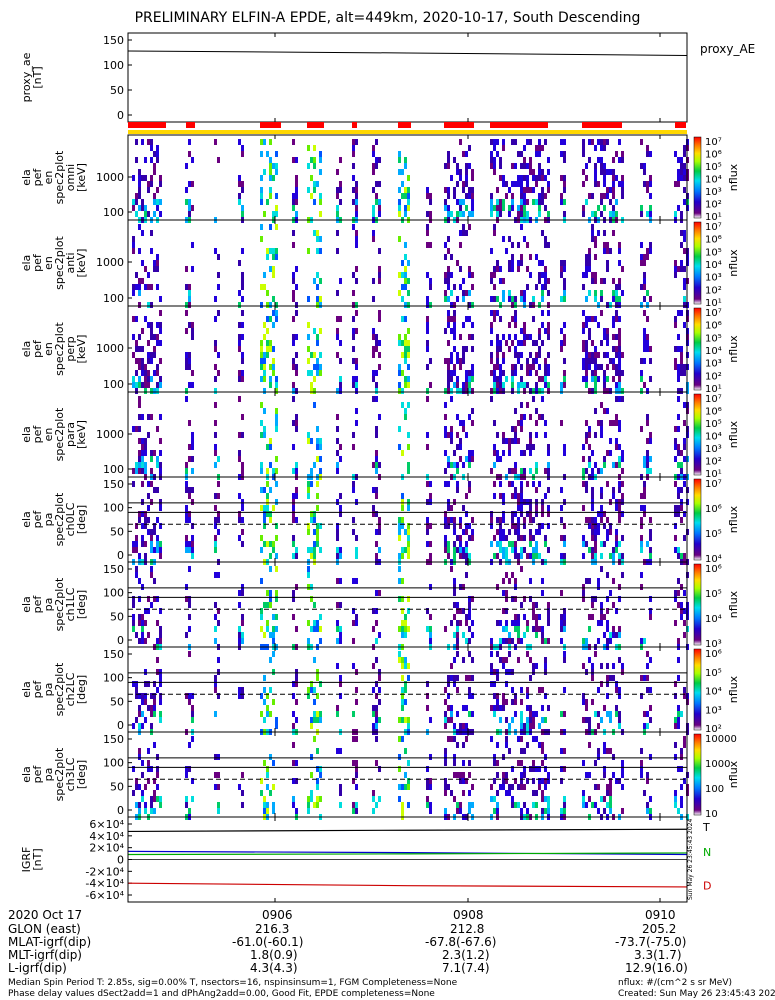 The width and height of the screenshot is (775, 1000). I want to click on colorbar-tick-label: 10⁴, so click(713, 619).